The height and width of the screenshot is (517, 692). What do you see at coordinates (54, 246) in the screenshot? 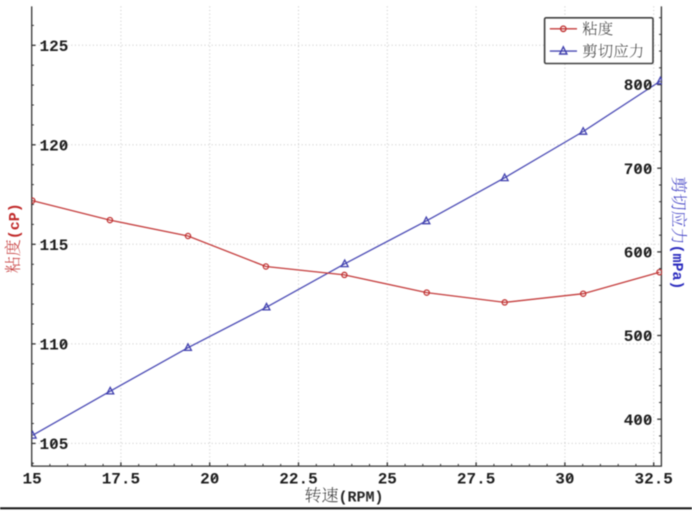
I see `svg-text: 115` at bounding box center [54, 246].